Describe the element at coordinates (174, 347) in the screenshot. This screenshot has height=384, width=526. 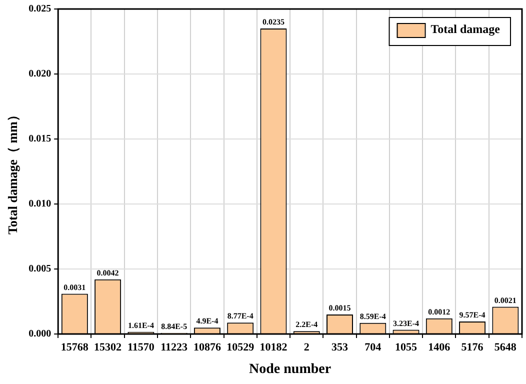
I see `x-tick-label: 11223` at that location.